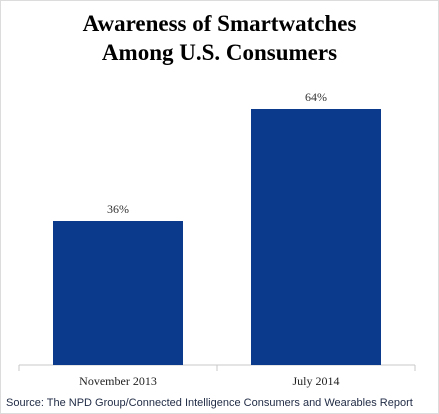 The width and height of the screenshot is (439, 414). Describe the element at coordinates (118, 381) in the screenshot. I see `category-label-1: November 2013` at that location.